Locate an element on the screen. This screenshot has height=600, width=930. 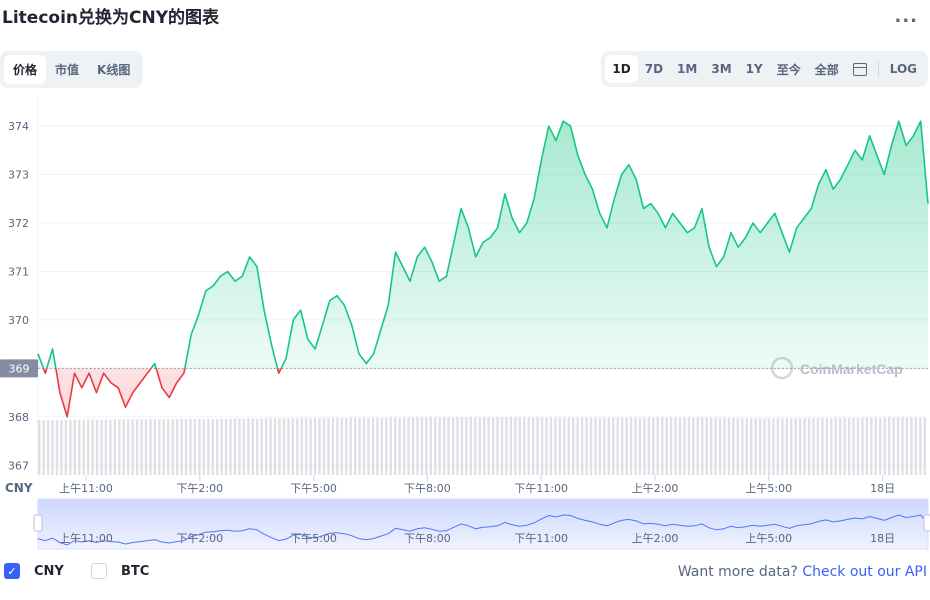
range-1d: 1D is located at coordinates (621, 69).